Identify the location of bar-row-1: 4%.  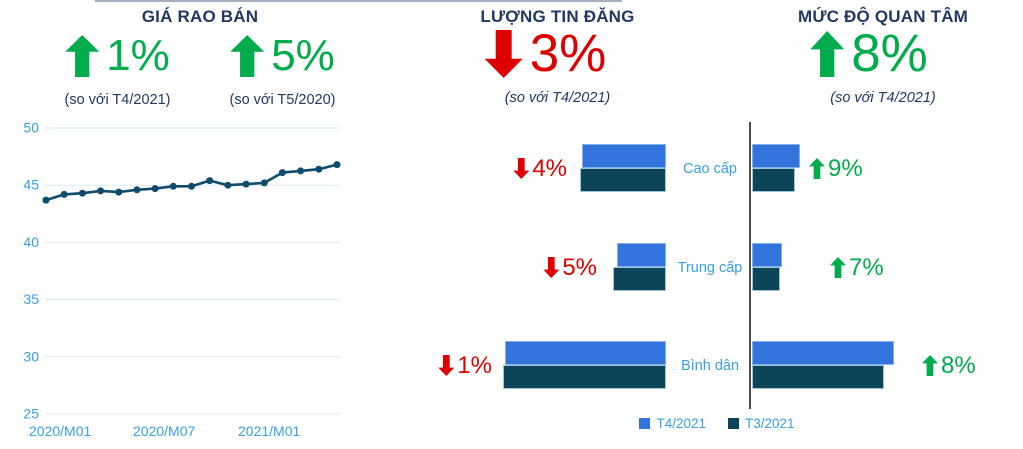
(543, 168).